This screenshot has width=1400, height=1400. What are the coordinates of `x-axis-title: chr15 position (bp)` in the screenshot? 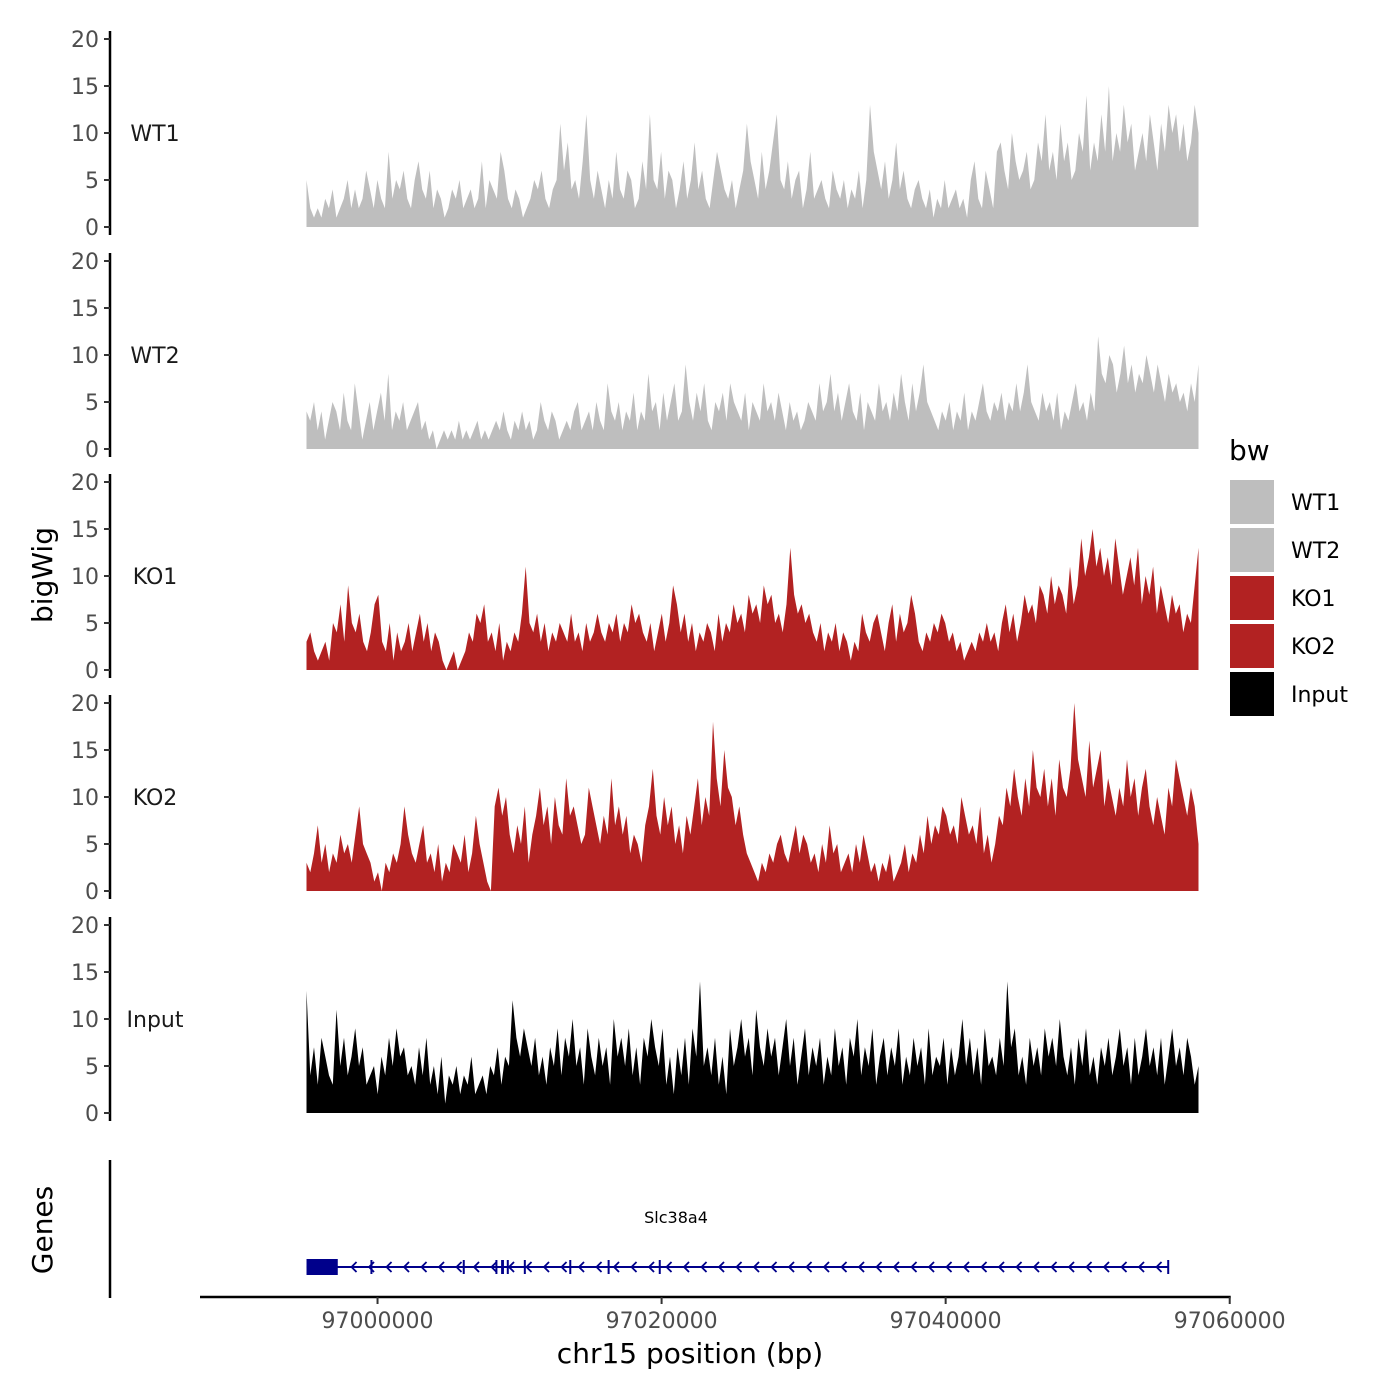 It's located at (690, 1353).